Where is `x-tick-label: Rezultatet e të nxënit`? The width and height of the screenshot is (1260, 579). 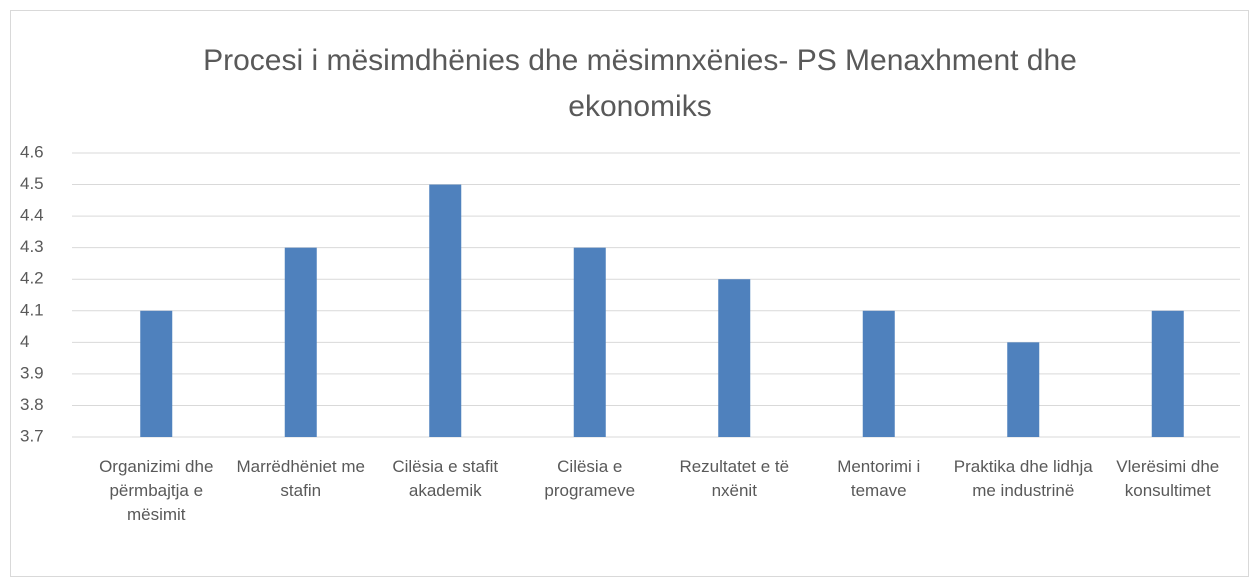
x-tick-label: Rezultatet e të nxënit is located at coordinates (734, 478).